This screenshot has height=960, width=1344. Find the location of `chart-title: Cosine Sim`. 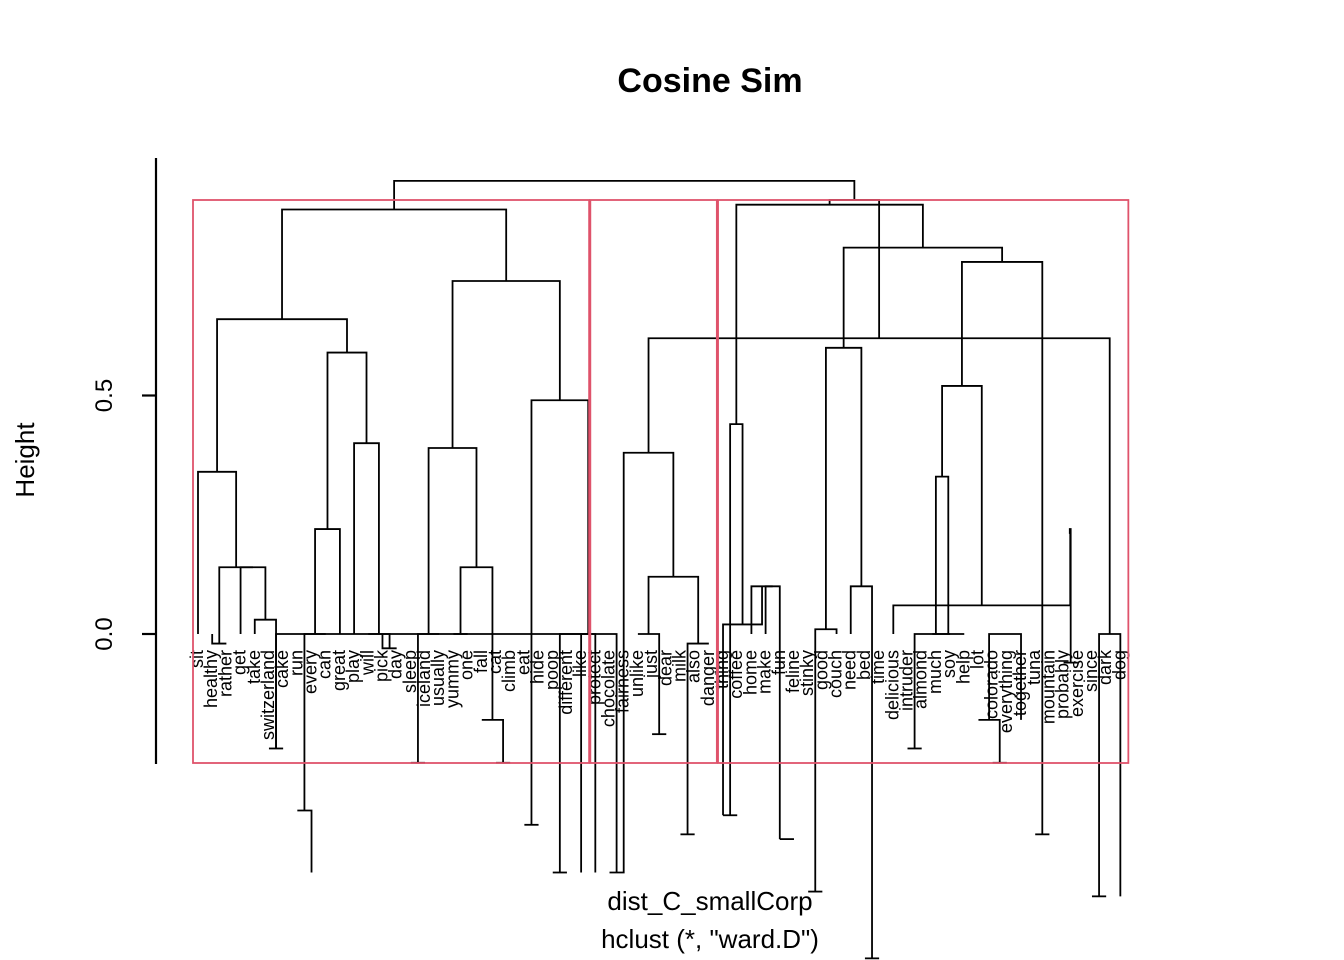

chart-title: Cosine Sim is located at coordinates (709, 81).